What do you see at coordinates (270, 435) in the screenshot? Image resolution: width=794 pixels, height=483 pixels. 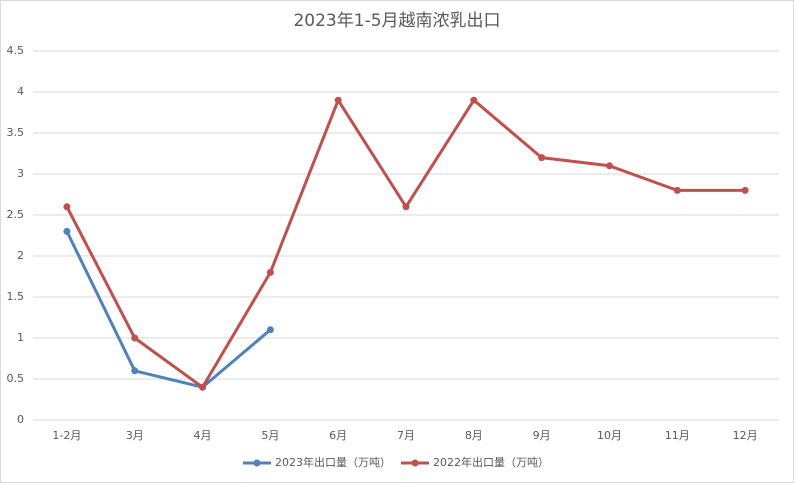 I see `x-tick-label: 5月` at bounding box center [270, 435].